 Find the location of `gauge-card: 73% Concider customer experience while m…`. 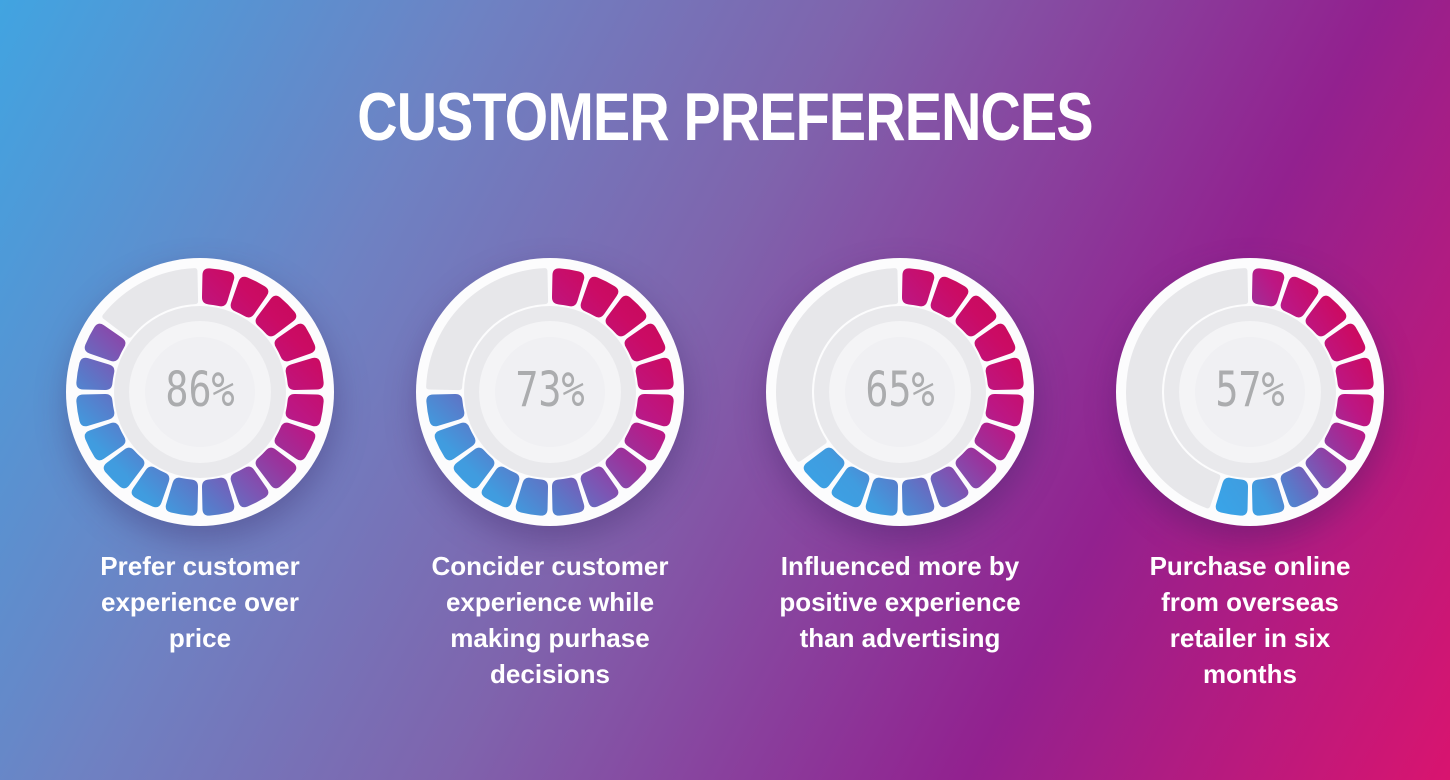

gauge-card: 73% Concider customer experience while m… is located at coordinates (550, 472).